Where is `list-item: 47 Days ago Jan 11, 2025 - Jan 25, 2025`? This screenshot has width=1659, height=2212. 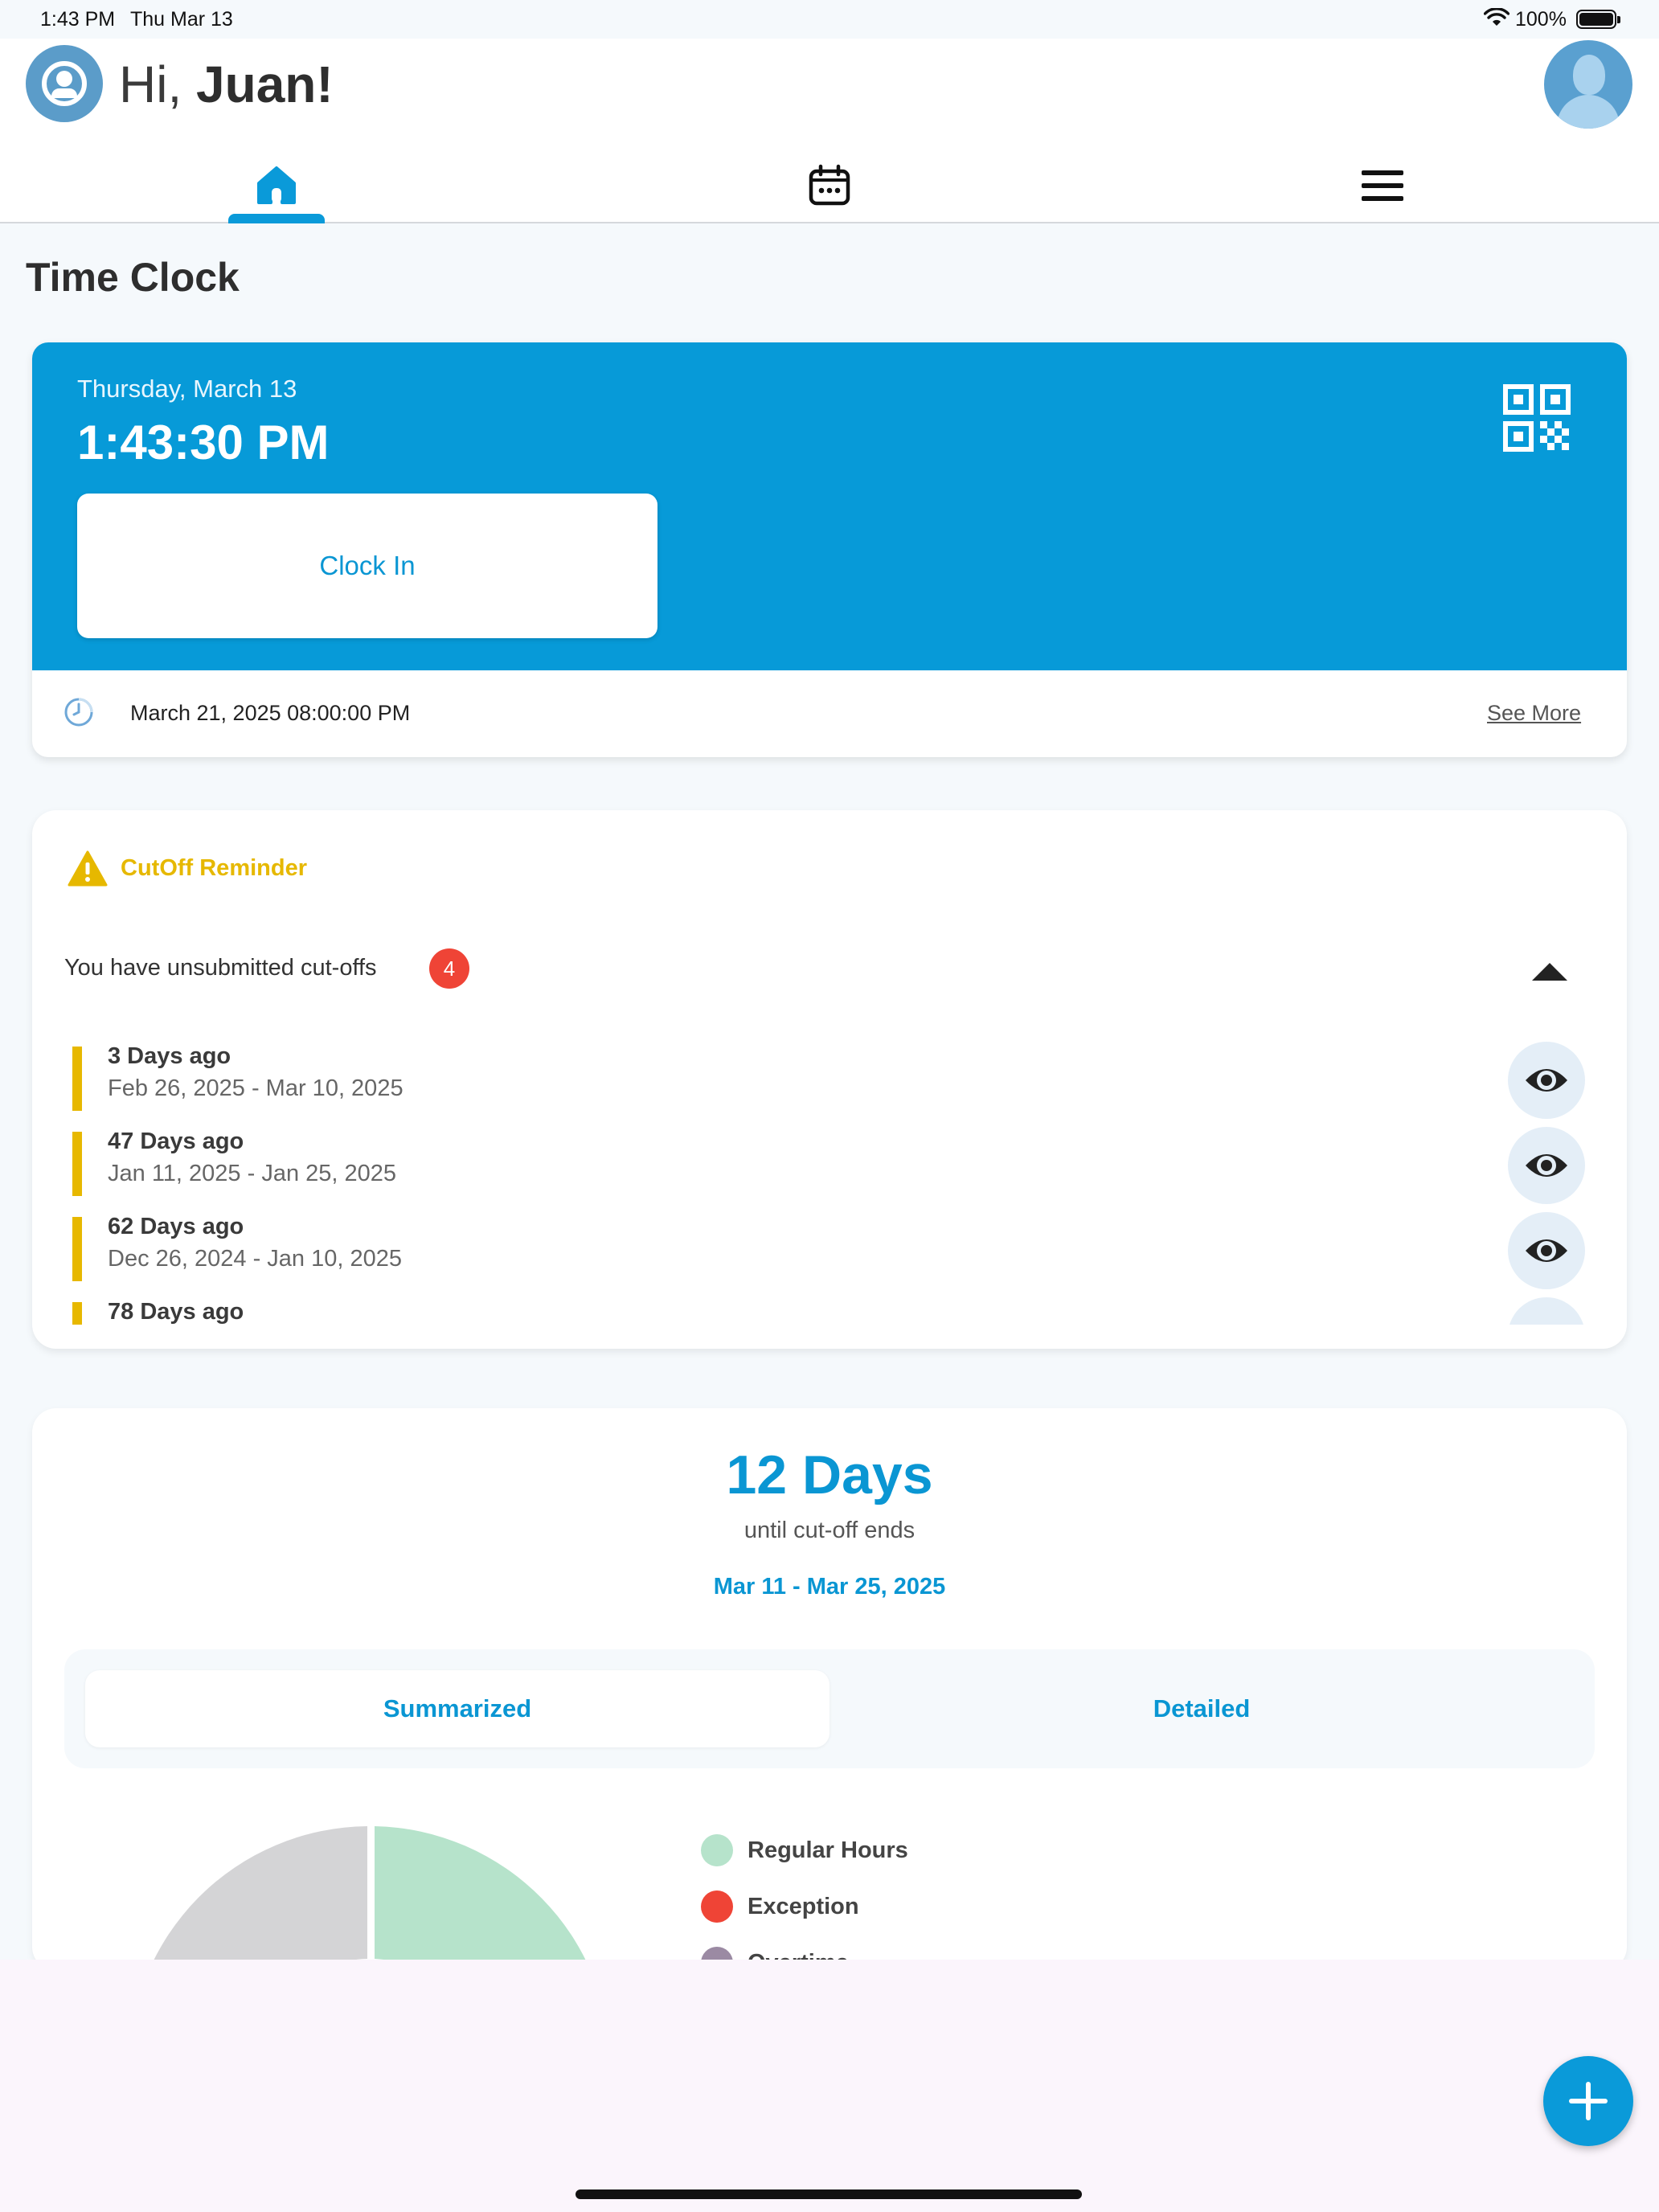 list-item: 47 Days ago Jan 11, 2025 - Jan 25, 2025 is located at coordinates (829, 1169).